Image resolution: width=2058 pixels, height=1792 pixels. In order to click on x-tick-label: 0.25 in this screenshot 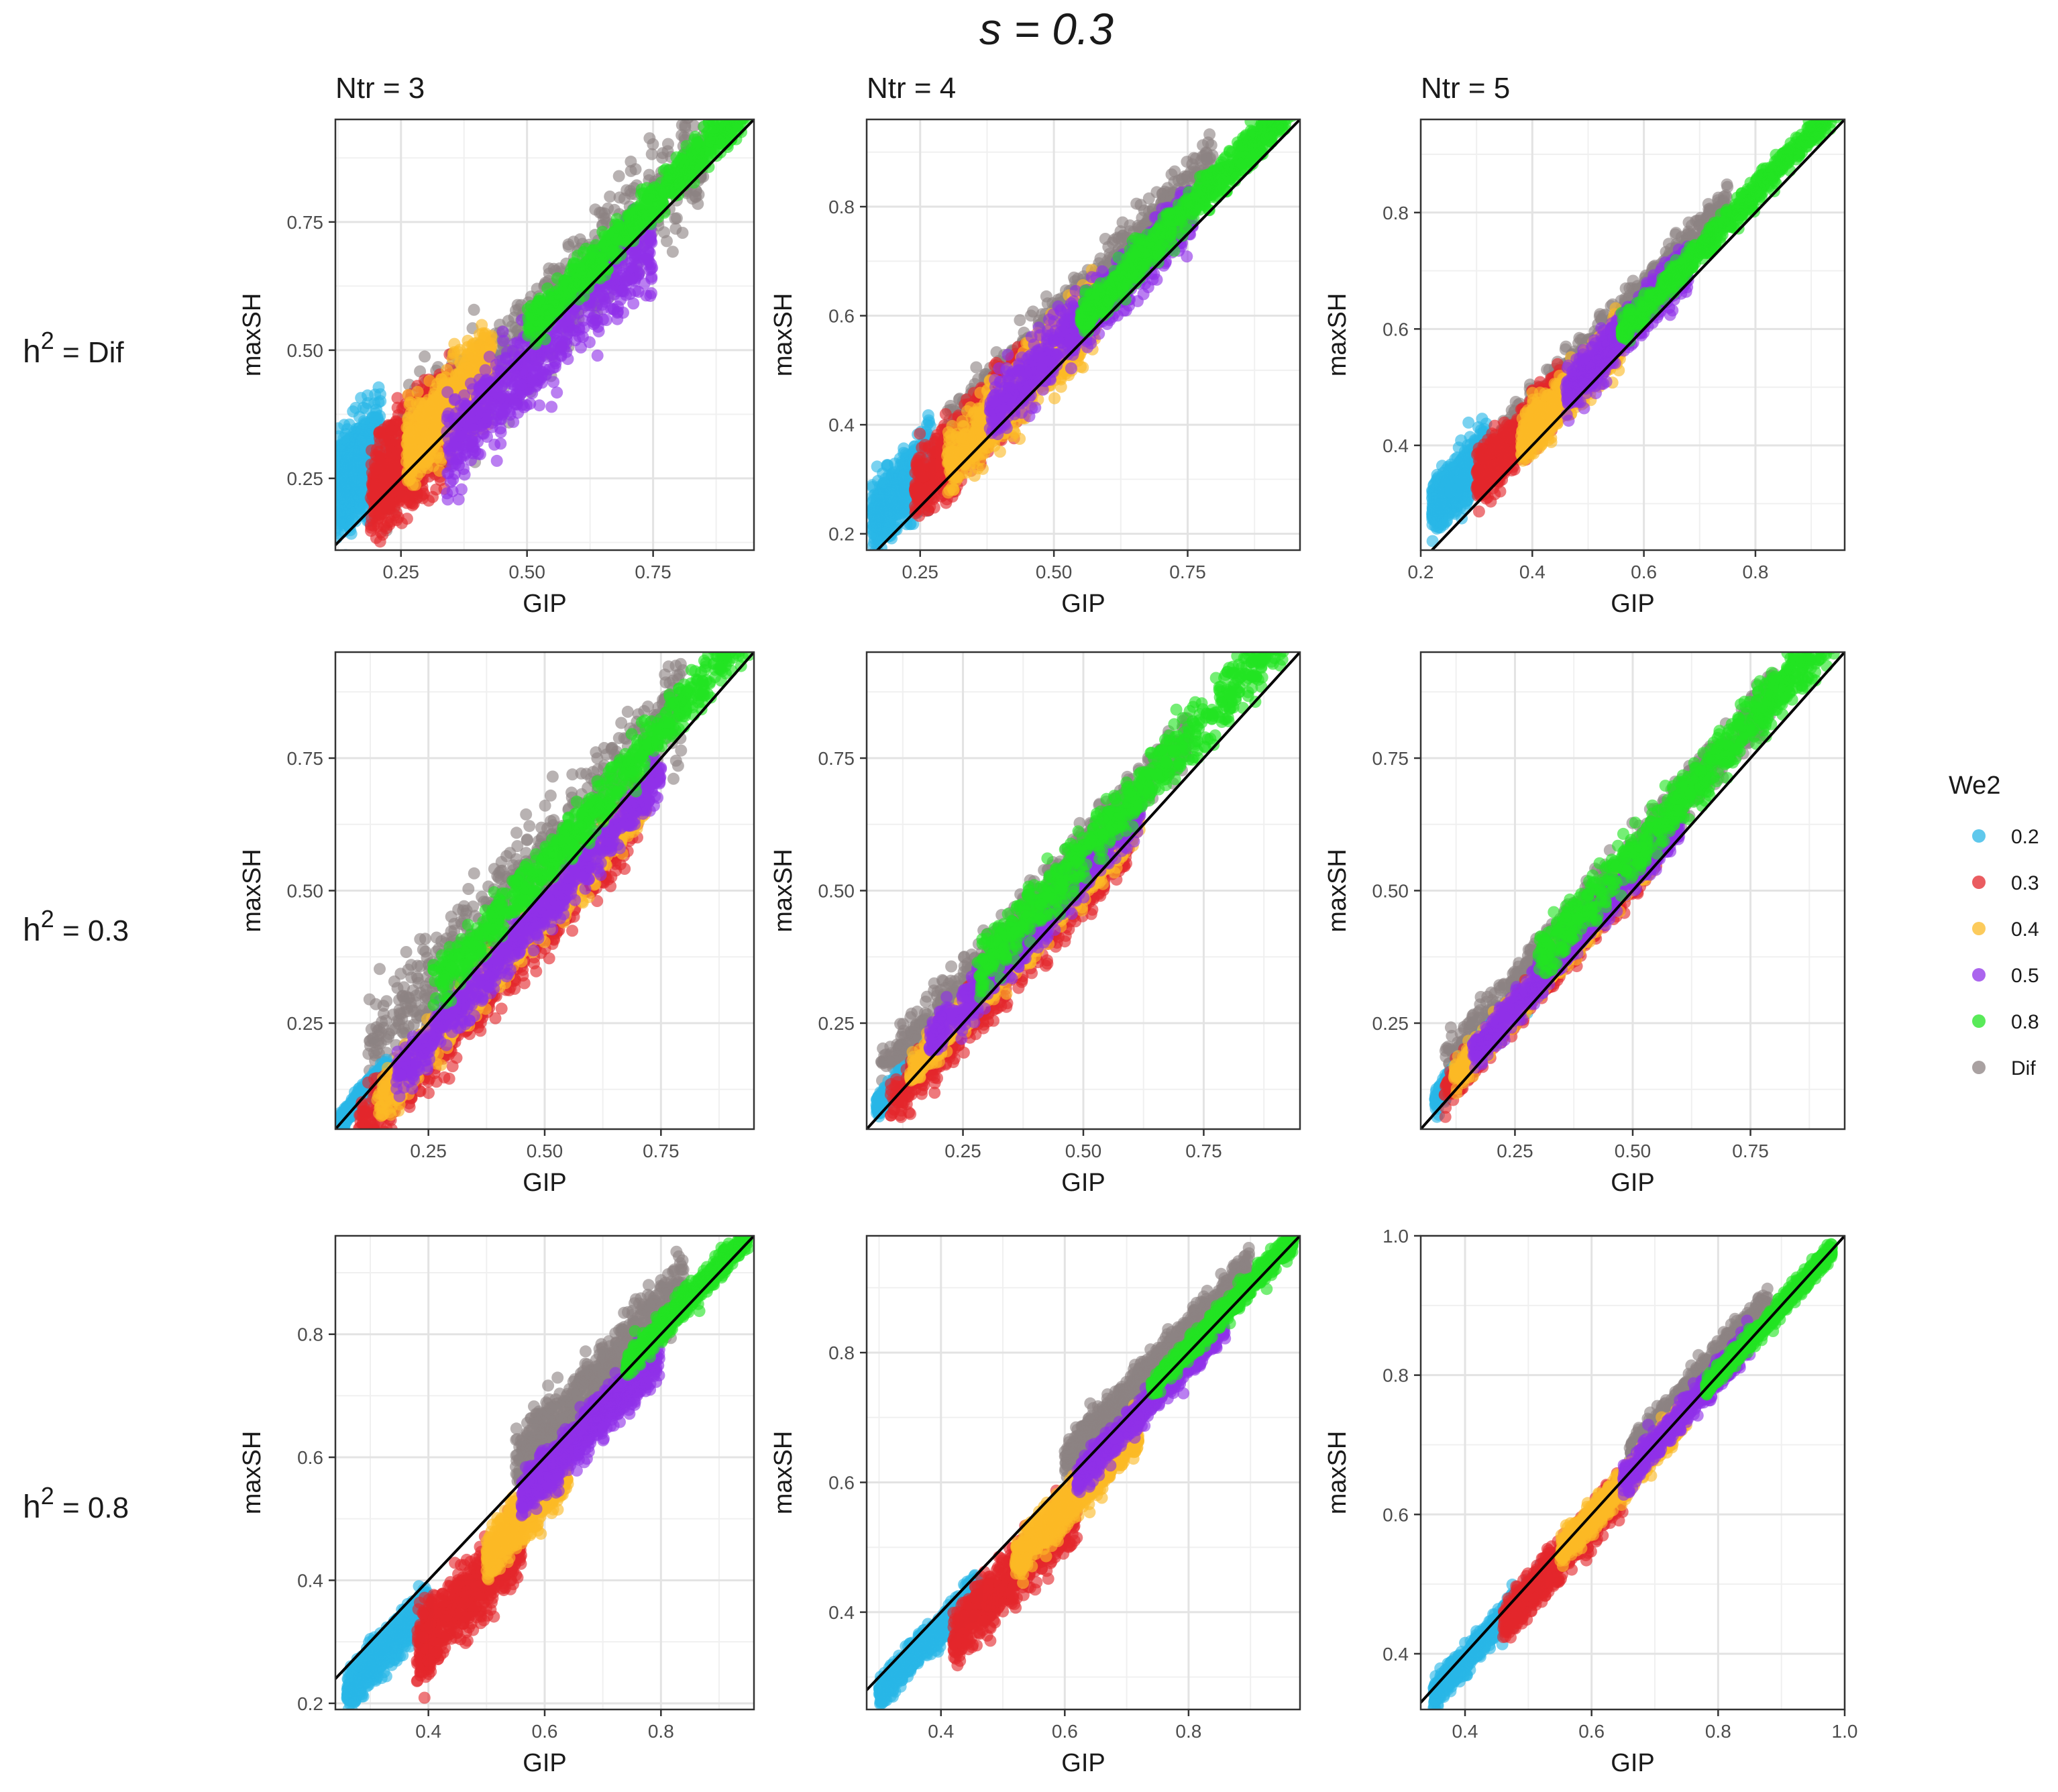, I will do `click(400, 572)`.